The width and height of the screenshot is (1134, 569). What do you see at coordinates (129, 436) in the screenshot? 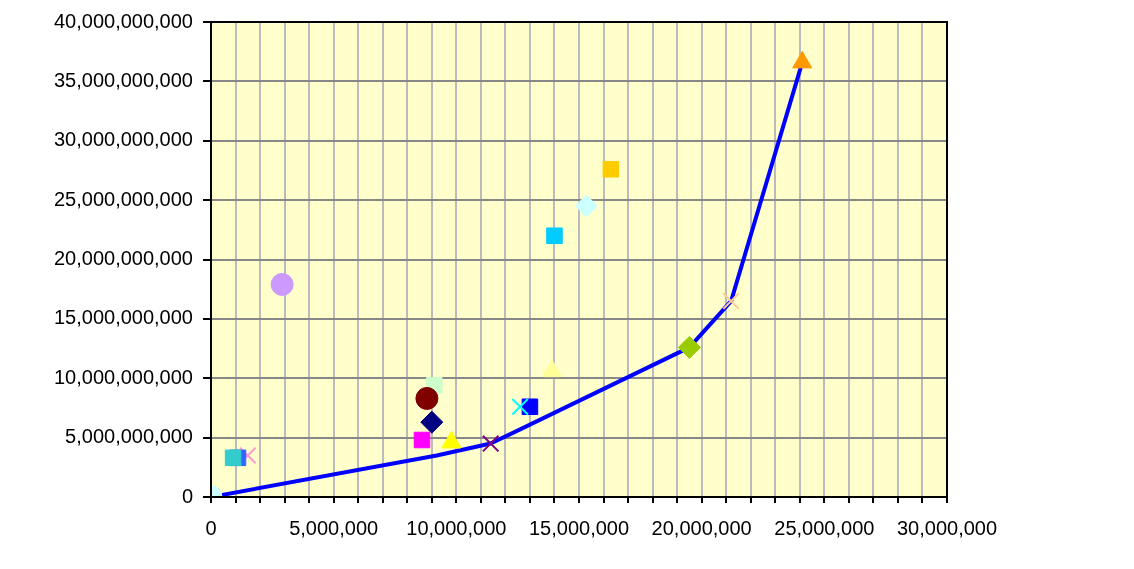
I see `y-tick-label: 5,000,000,000` at bounding box center [129, 436].